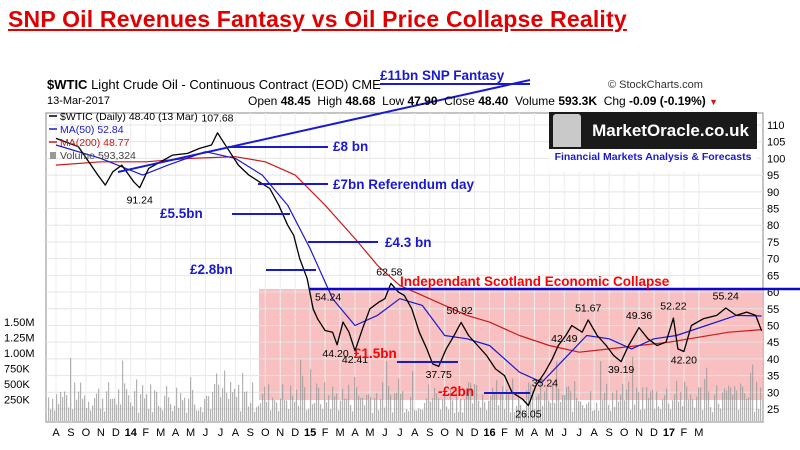 The width and height of the screenshot is (800, 450). I want to click on x-tick-label: J, so click(221, 433).